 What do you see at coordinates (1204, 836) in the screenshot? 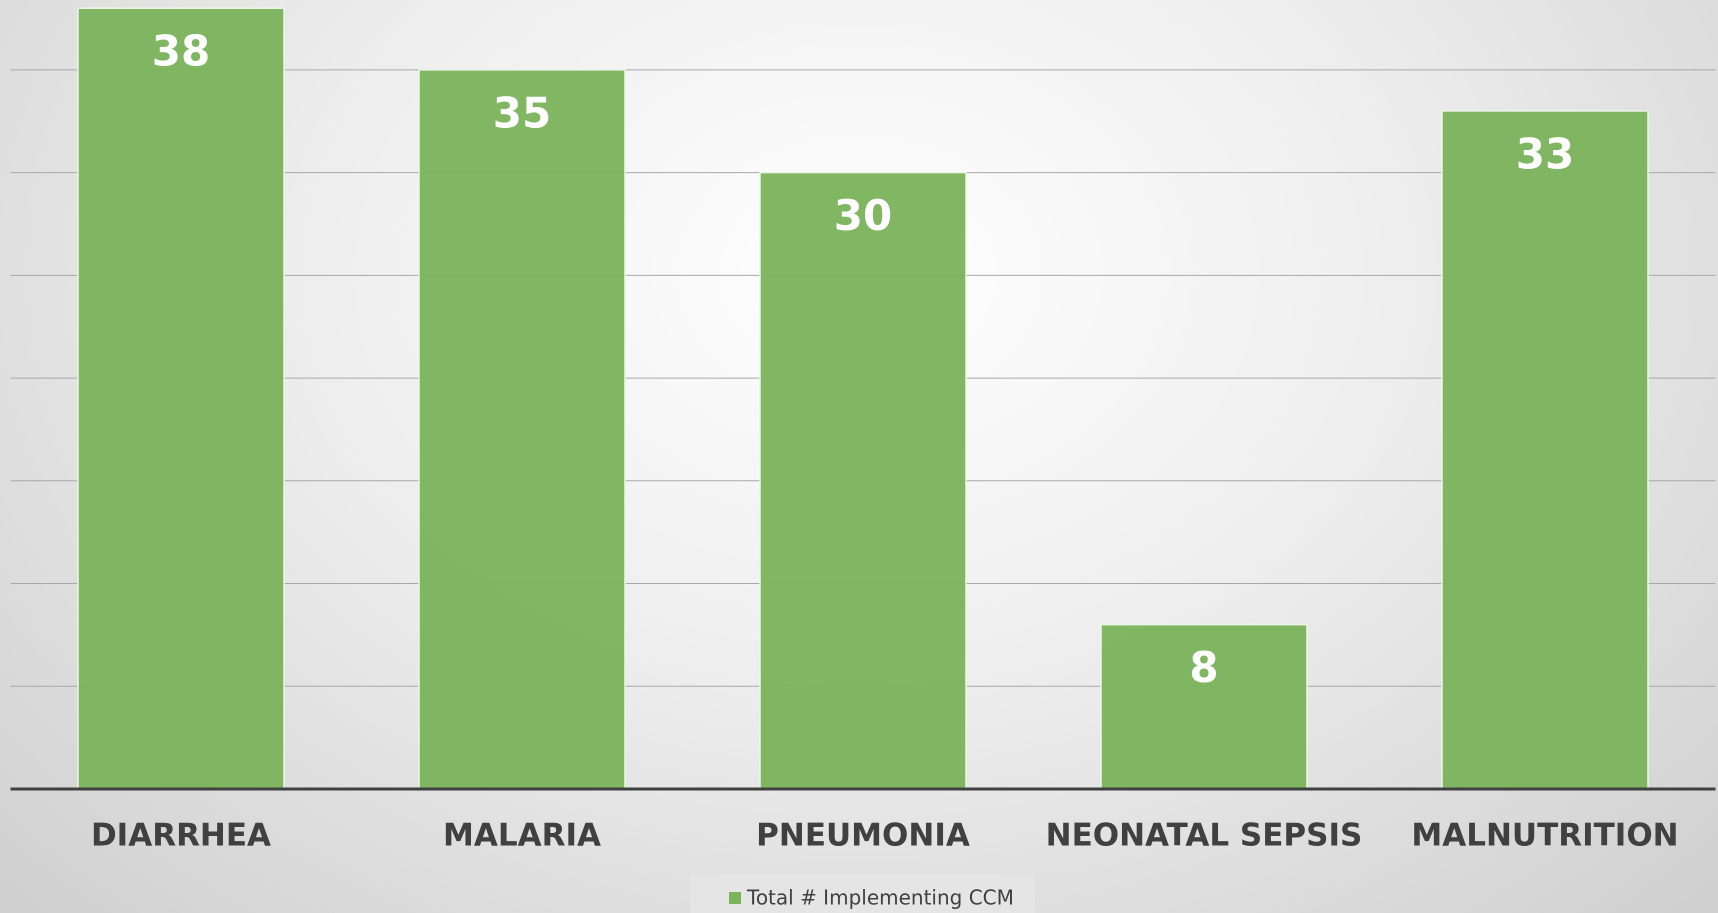
I see `x-tick-label: NEONATAL SEPSIS` at bounding box center [1204, 836].